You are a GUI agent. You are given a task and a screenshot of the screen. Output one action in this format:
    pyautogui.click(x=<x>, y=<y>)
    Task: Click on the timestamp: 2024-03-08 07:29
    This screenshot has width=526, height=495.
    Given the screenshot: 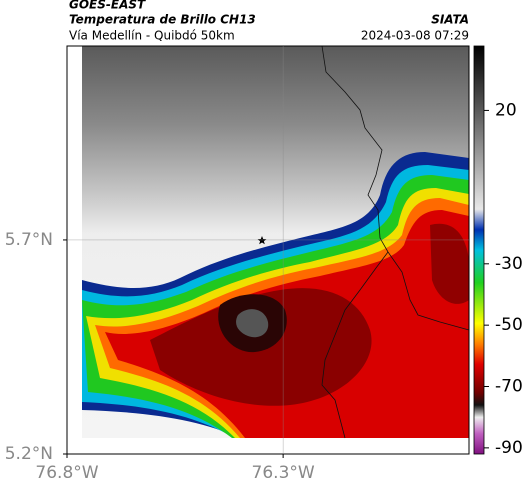 What is the action you would take?
    pyautogui.click(x=415, y=36)
    